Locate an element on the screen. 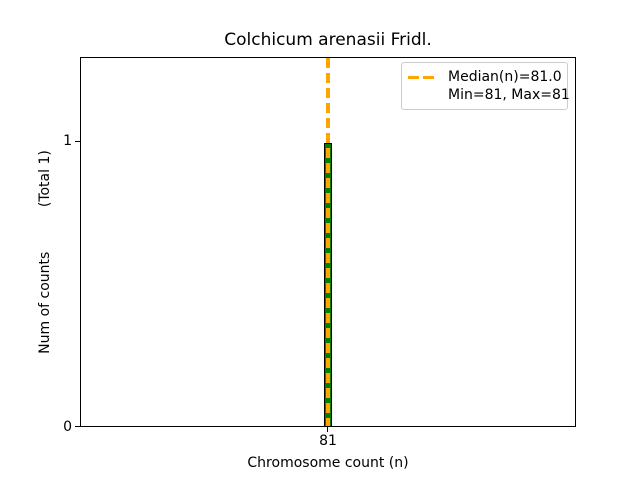  legend-label-median: Median(n)=81.0 is located at coordinates (505, 77).